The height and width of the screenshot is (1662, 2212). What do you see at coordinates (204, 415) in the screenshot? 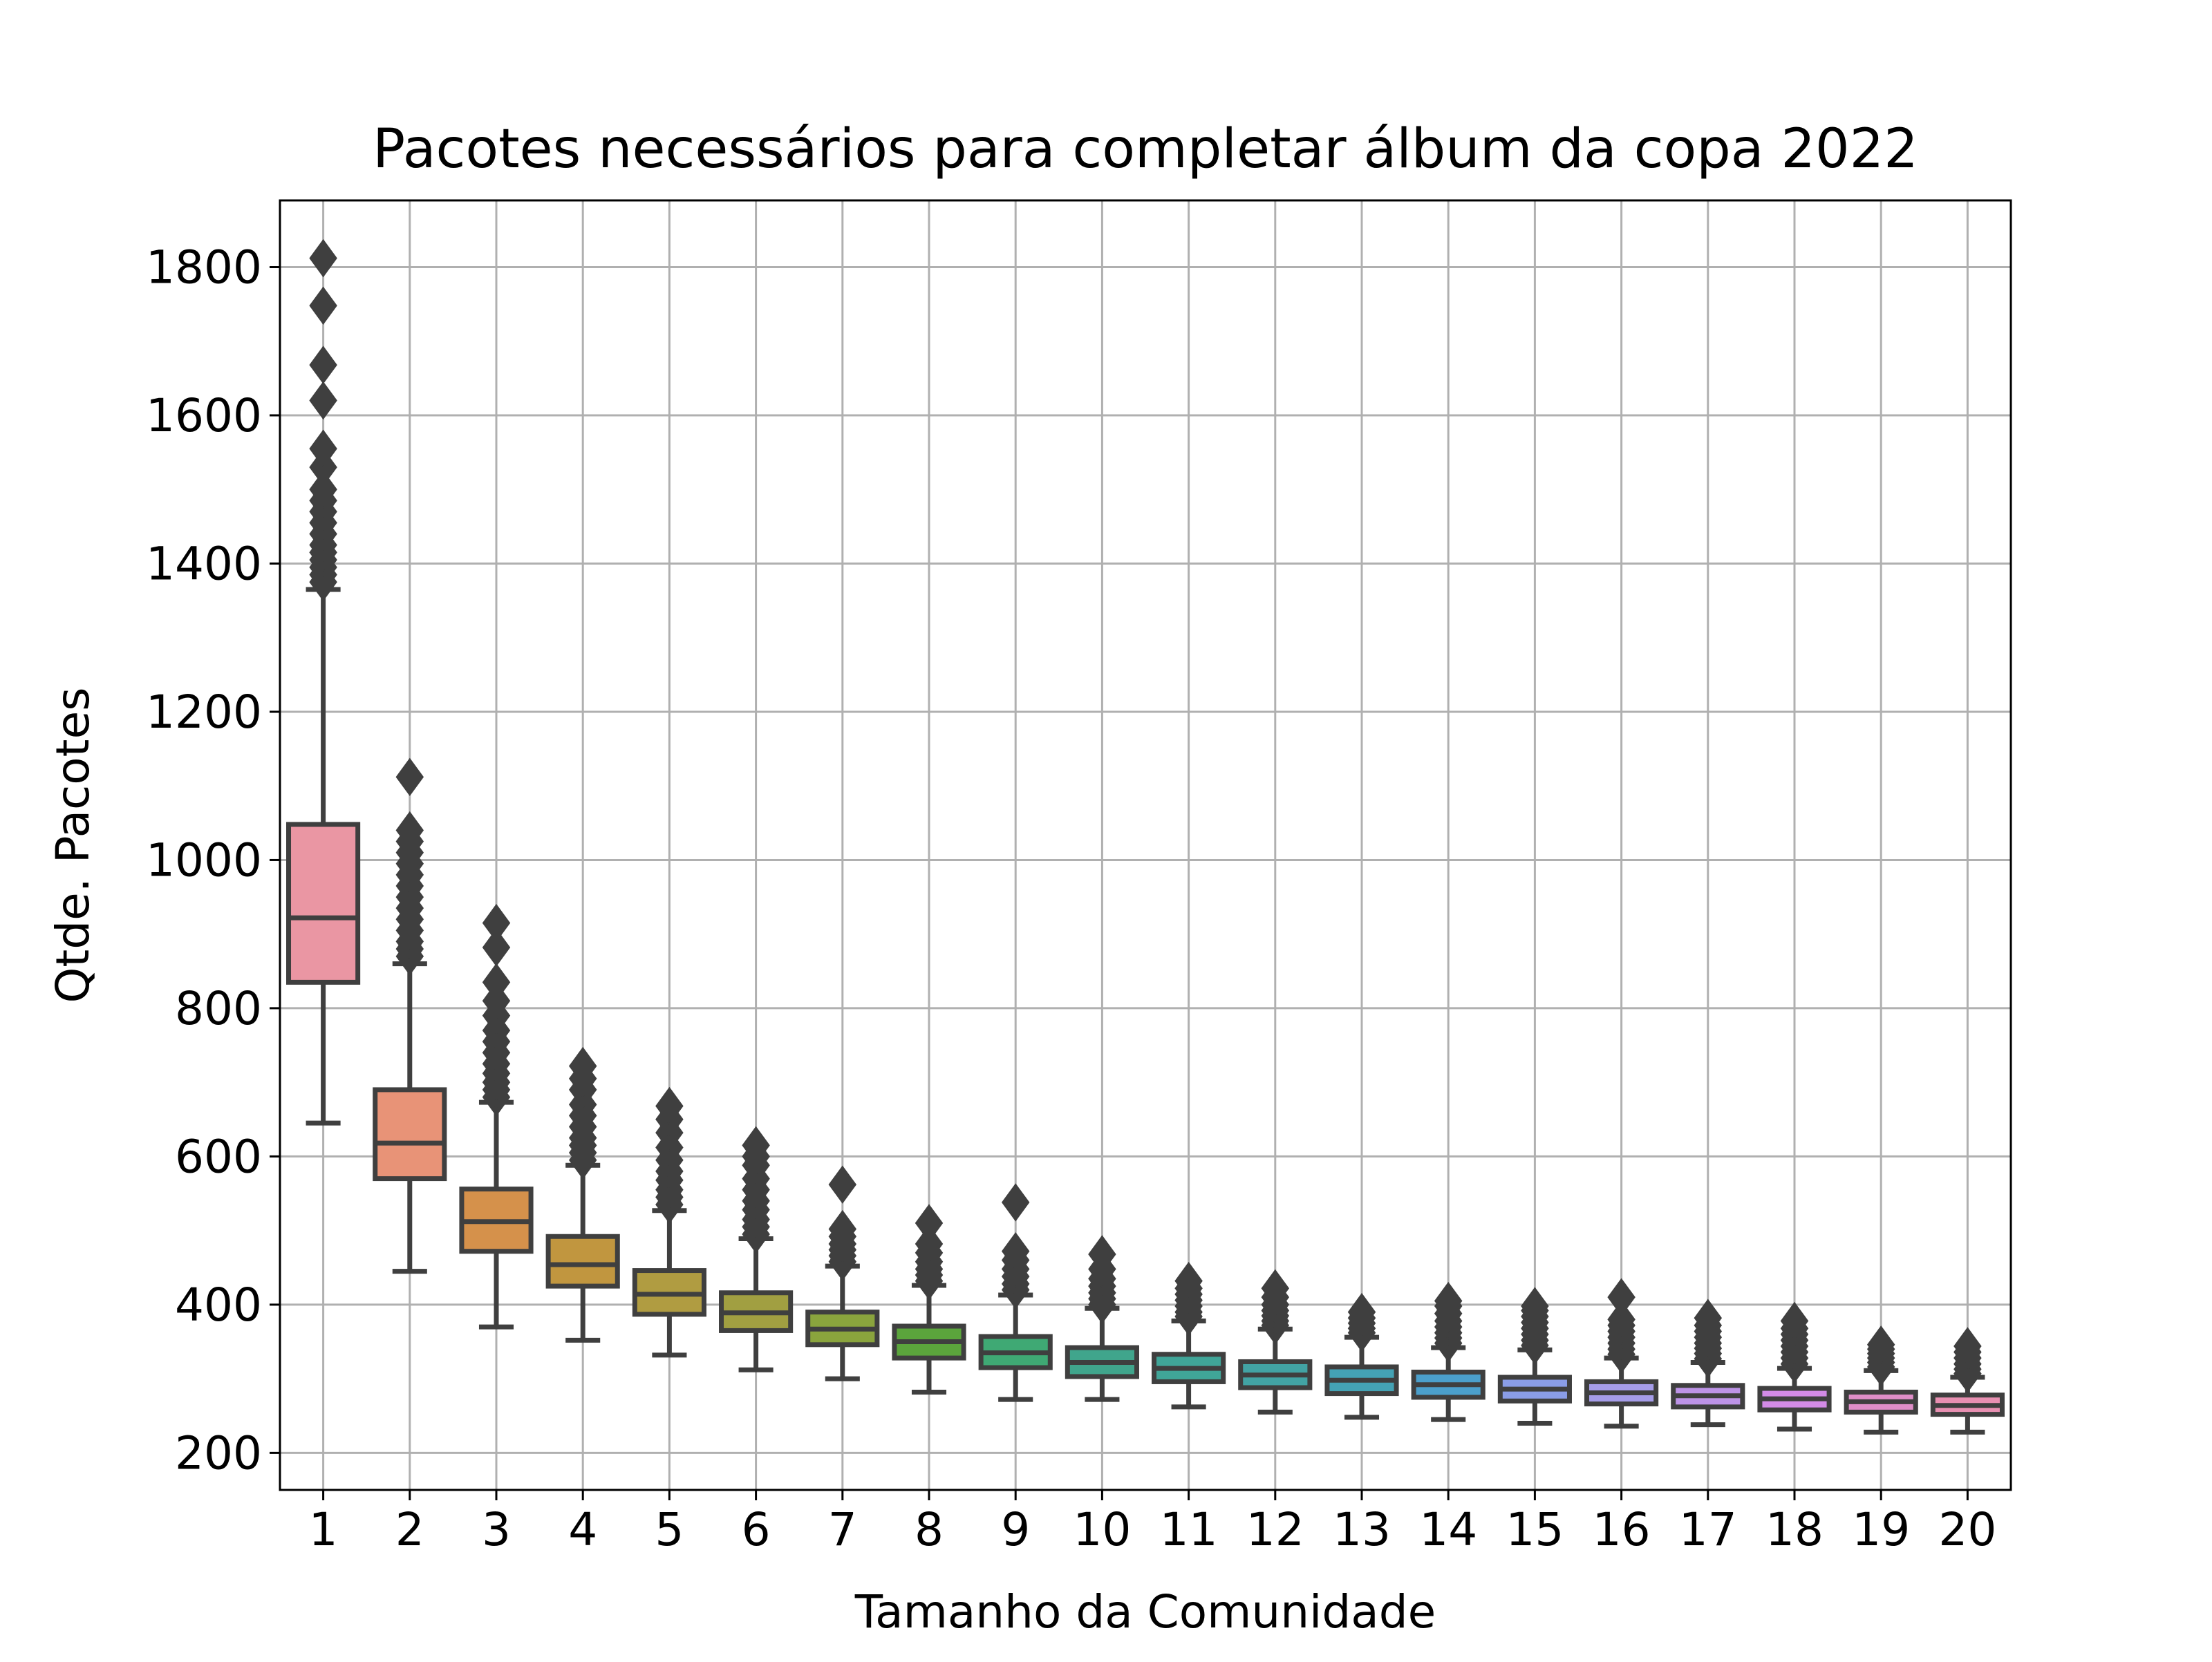
I see `y-tick-label: 1600` at bounding box center [204, 415].